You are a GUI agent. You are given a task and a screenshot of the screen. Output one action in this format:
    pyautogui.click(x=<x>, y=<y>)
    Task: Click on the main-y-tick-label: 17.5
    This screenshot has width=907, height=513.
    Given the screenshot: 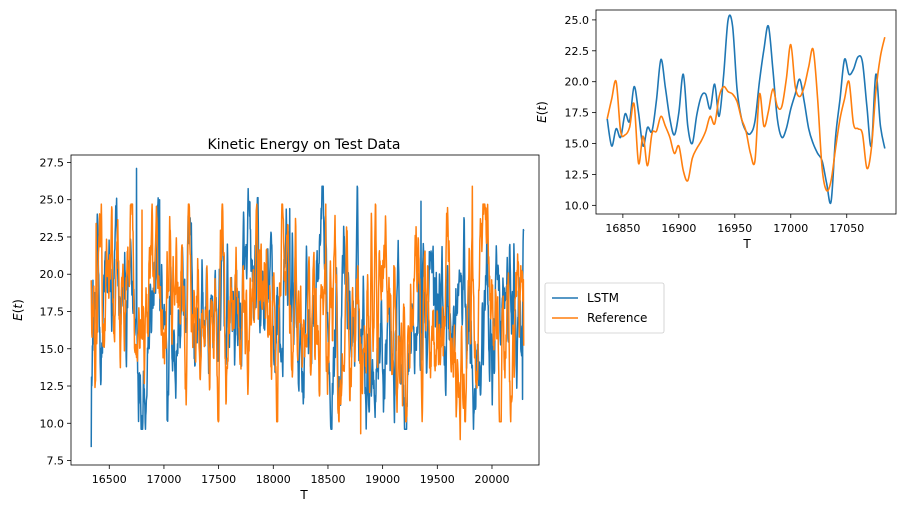 What is the action you would take?
    pyautogui.click(x=52, y=311)
    